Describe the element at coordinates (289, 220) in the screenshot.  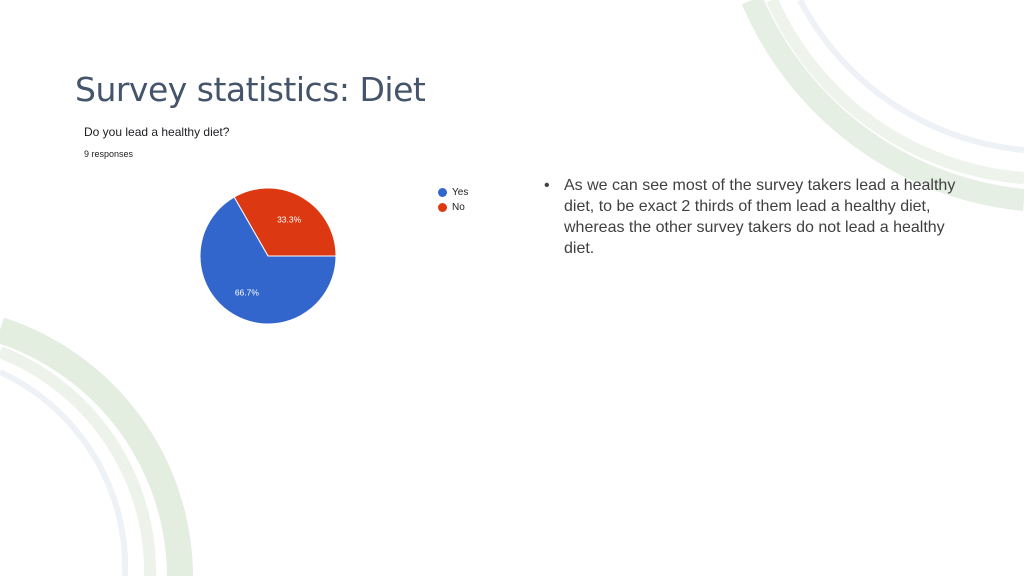
I see `pie-label-no: 33.3%` at that location.